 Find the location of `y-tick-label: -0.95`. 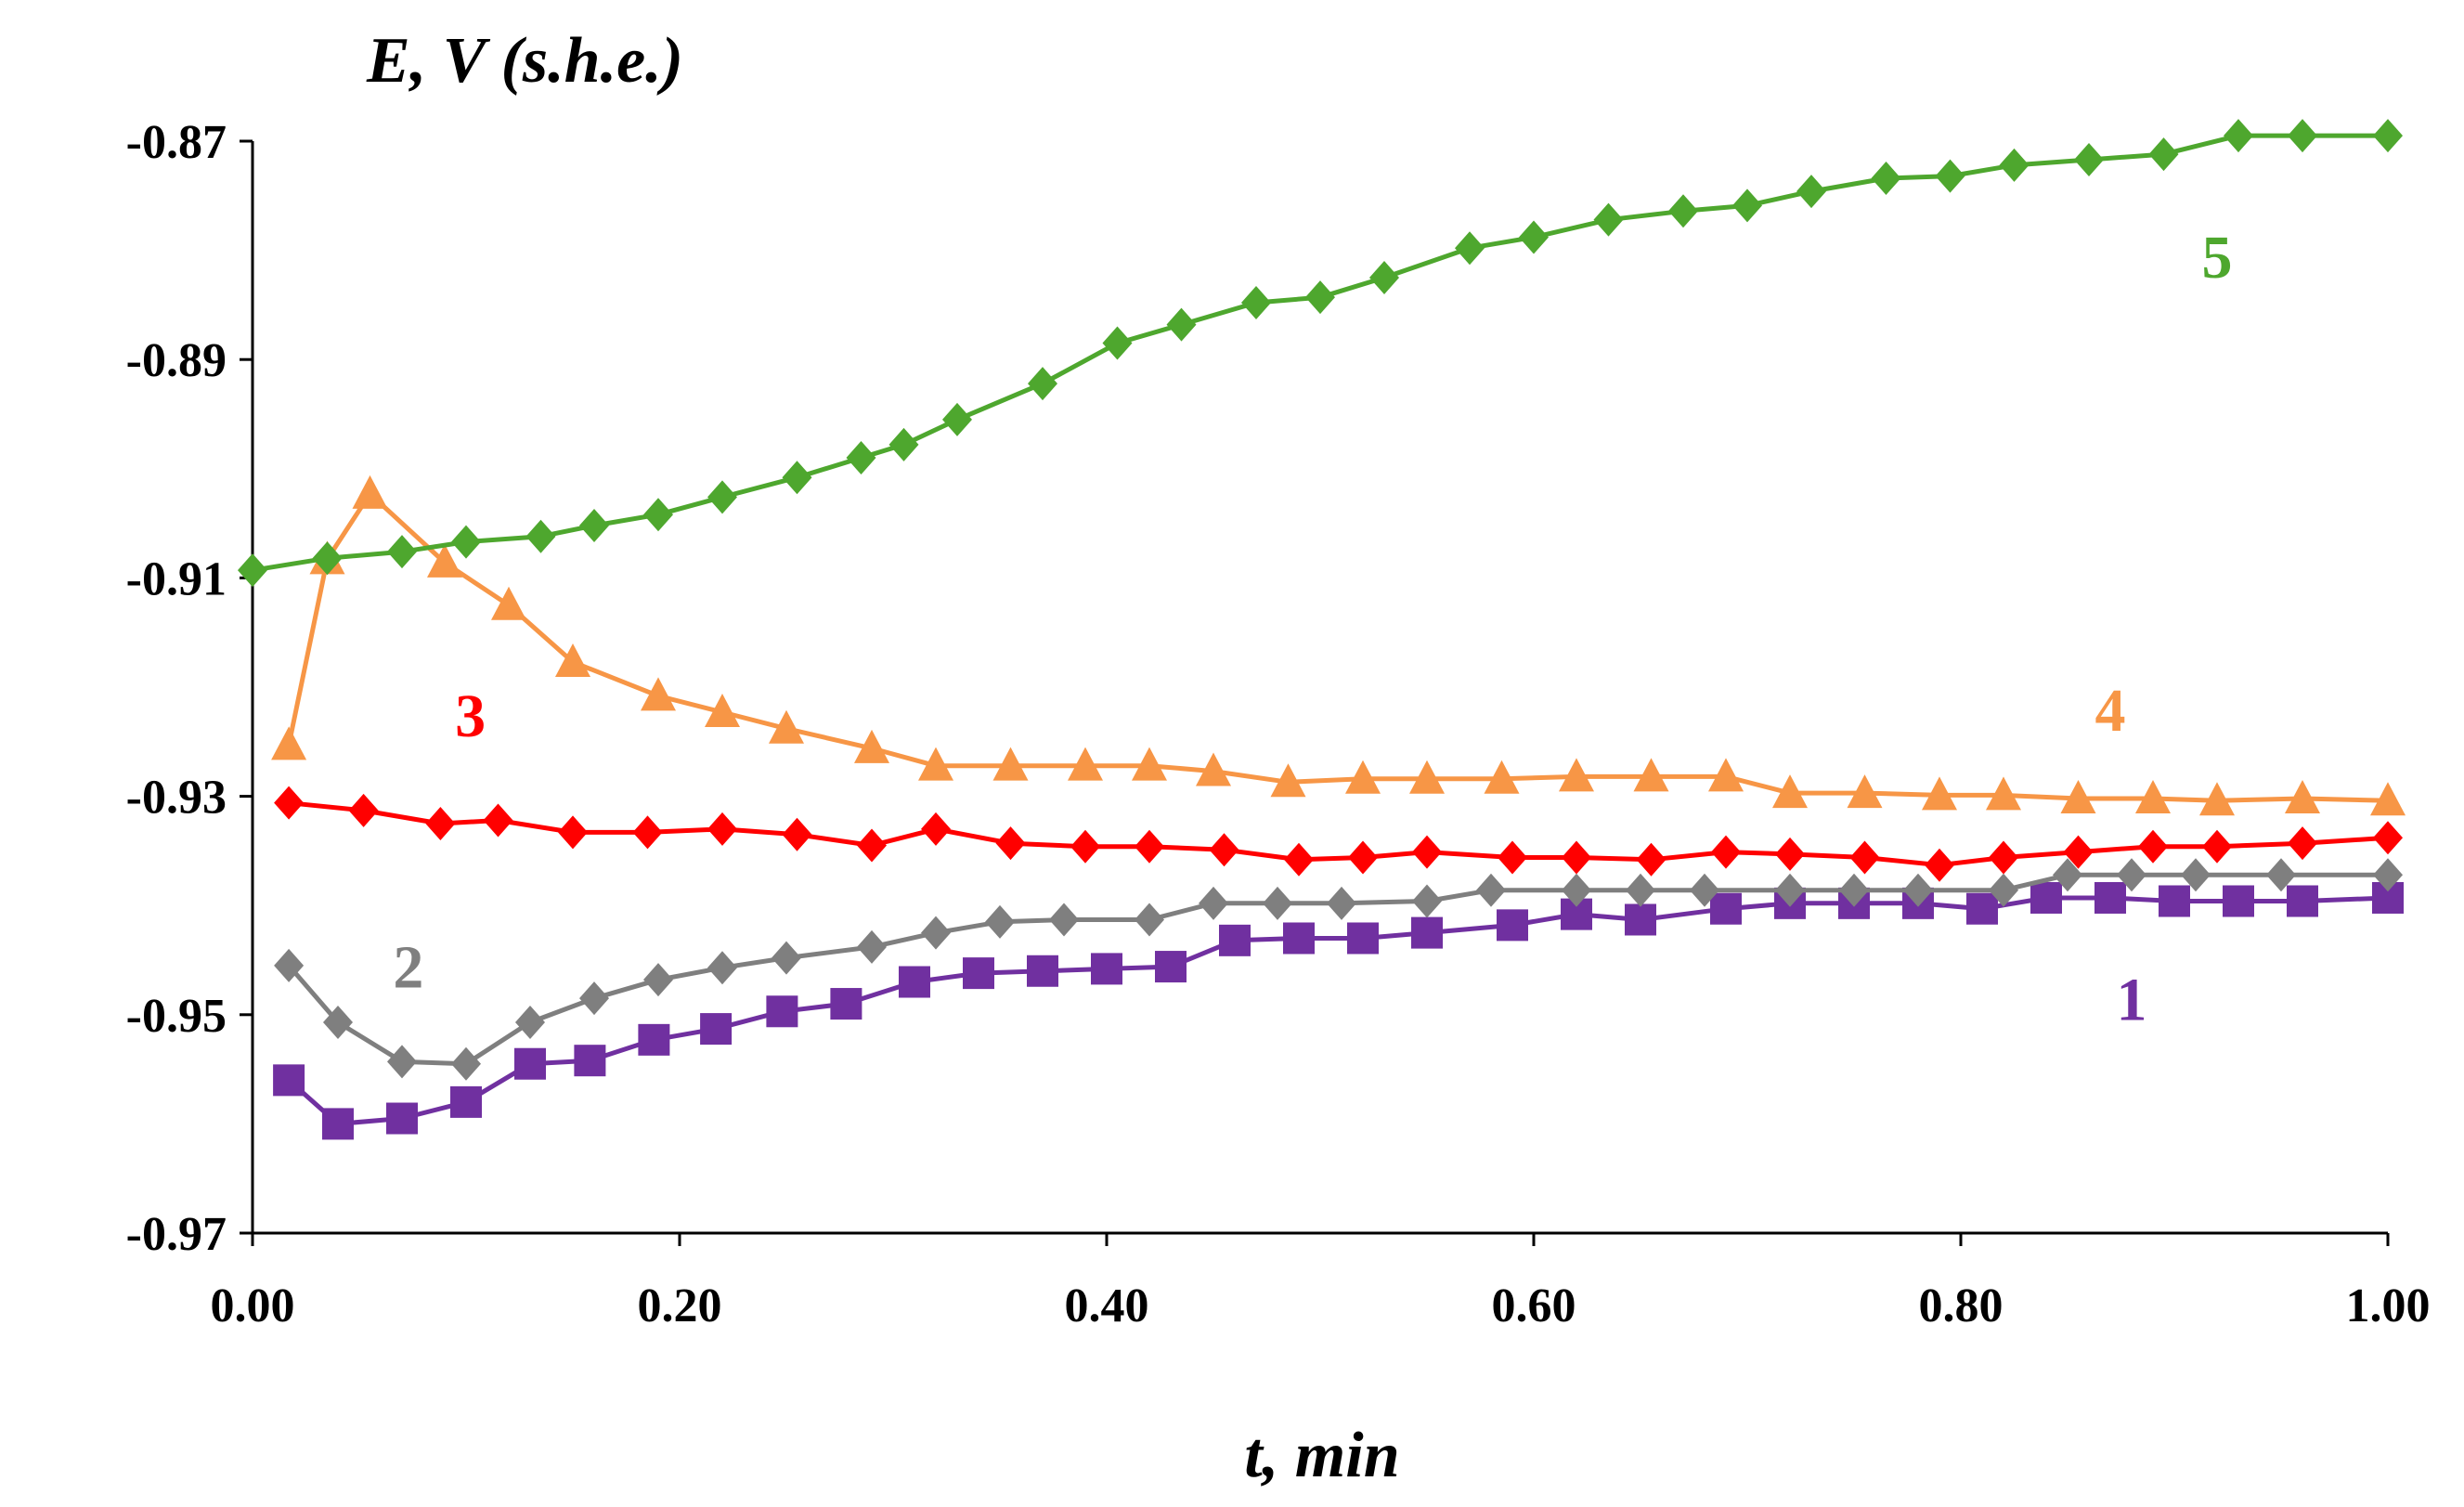

y-tick-label: -0.95 is located at coordinates (176, 1016).